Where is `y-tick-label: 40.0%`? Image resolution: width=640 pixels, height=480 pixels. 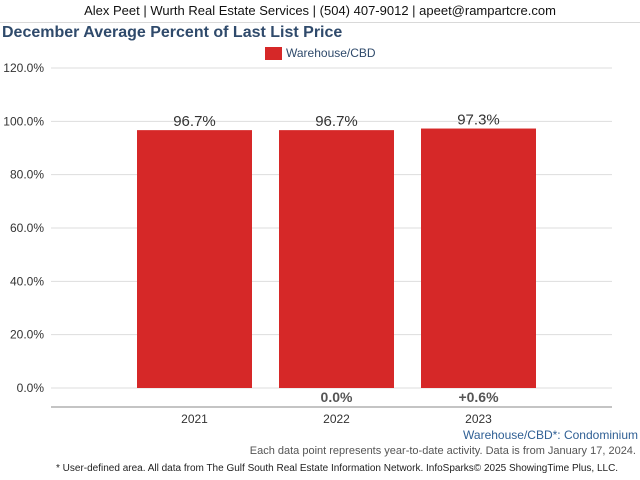
y-tick-label: 40.0% is located at coordinates (27, 281).